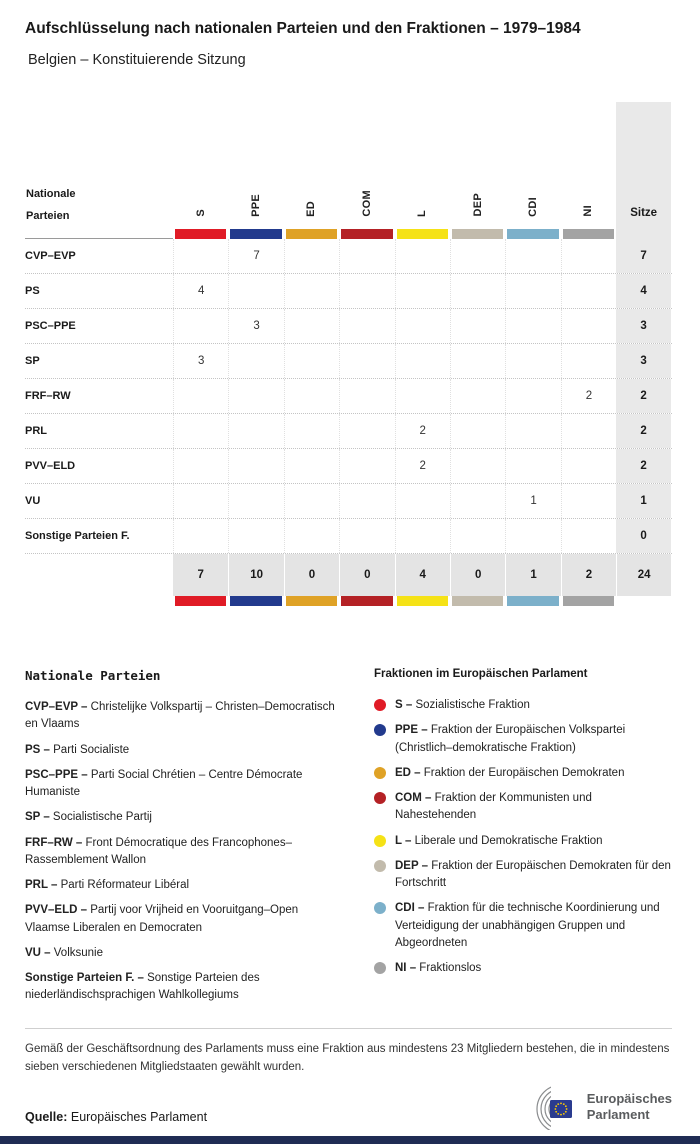 Image resolution: width=700 pixels, height=1144 pixels. Describe the element at coordinates (588, 575) in the screenshot. I see `group-total-cell: 2` at that location.